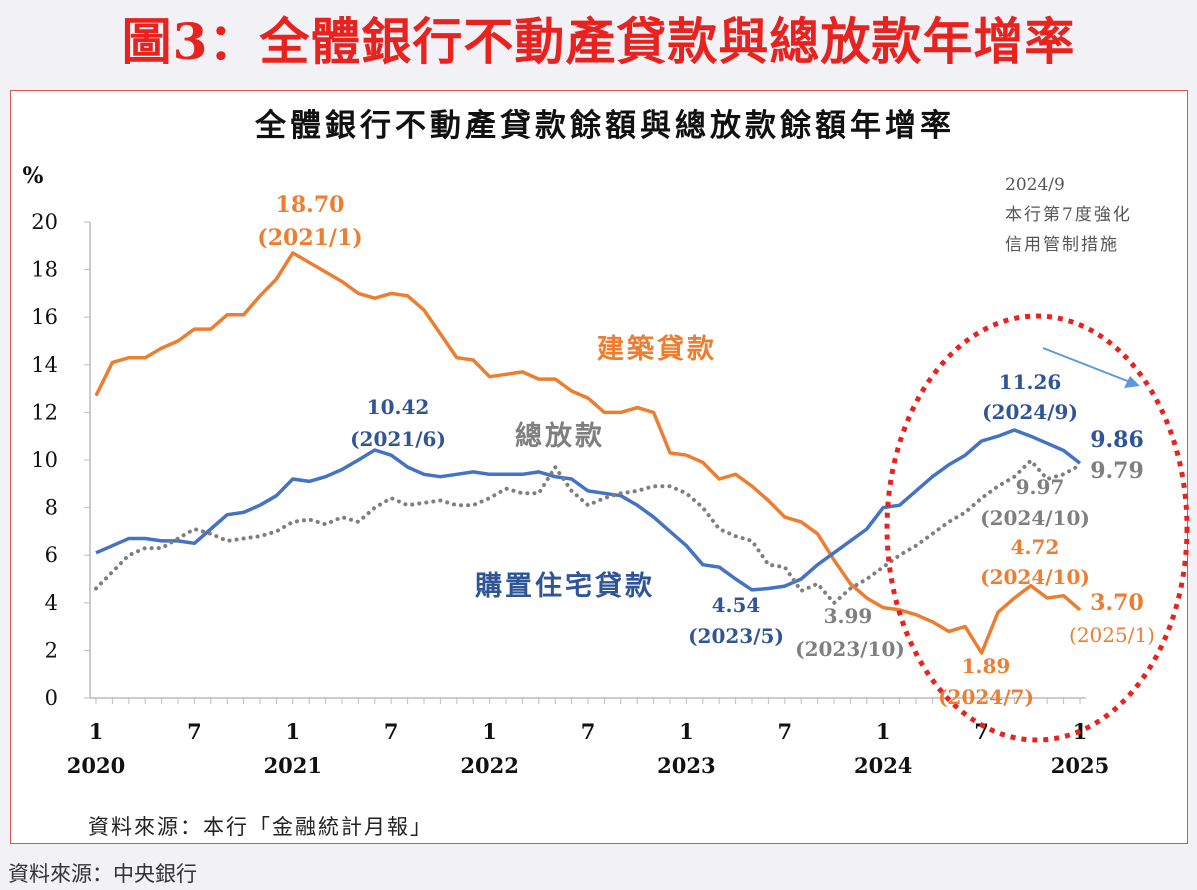 The image size is (1197, 890). What do you see at coordinates (1062, 245) in the screenshot?
I see `policy-note-line2: 信用管制措施` at bounding box center [1062, 245].